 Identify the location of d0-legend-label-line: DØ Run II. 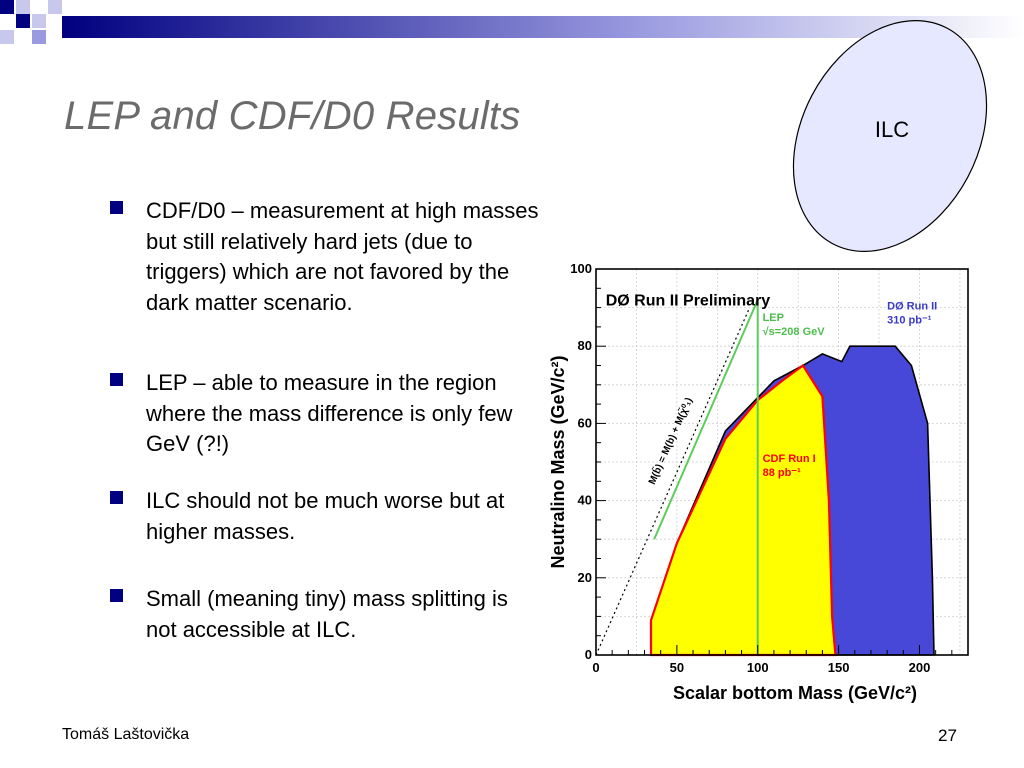
(912, 307).